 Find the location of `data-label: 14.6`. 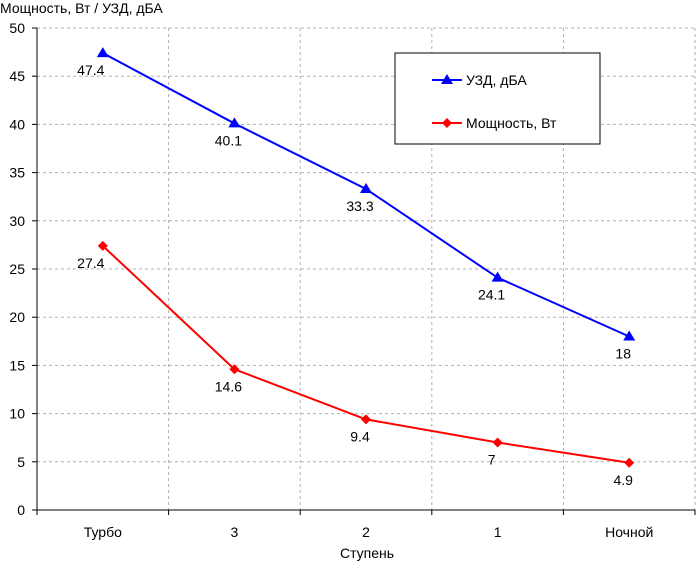

data-label: 14.6 is located at coordinates (228, 386).